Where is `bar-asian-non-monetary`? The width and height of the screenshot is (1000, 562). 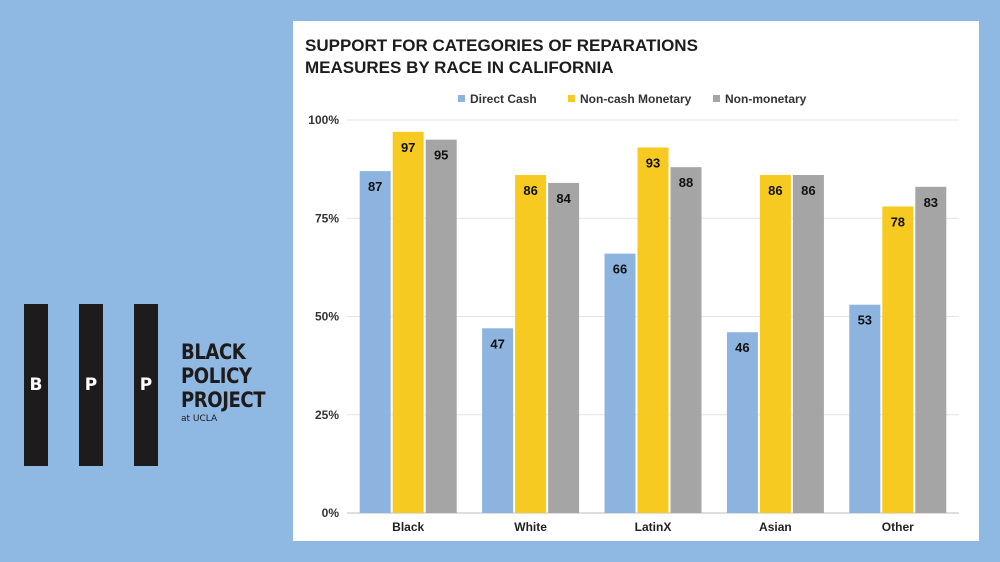 bar-asian-non-monetary is located at coordinates (808, 344).